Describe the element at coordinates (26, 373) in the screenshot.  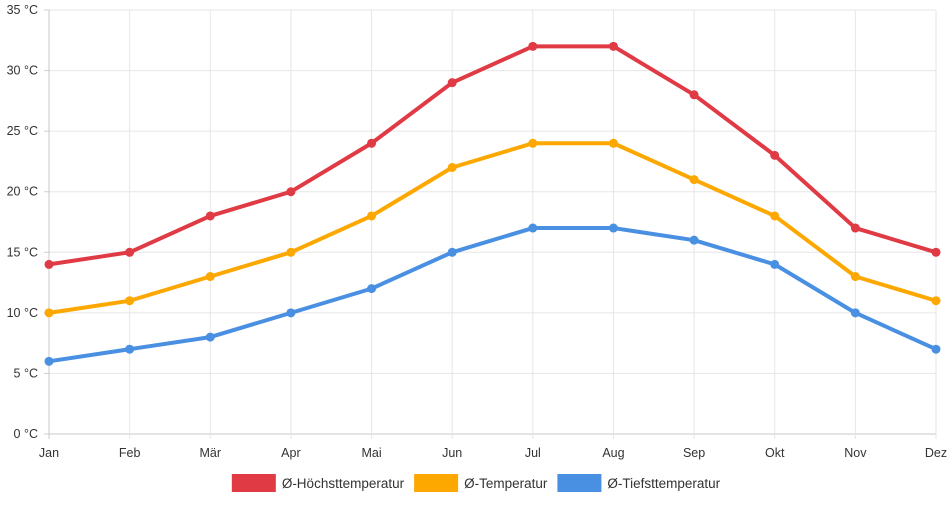
I see `y-tick-label: 5 °C` at that location.